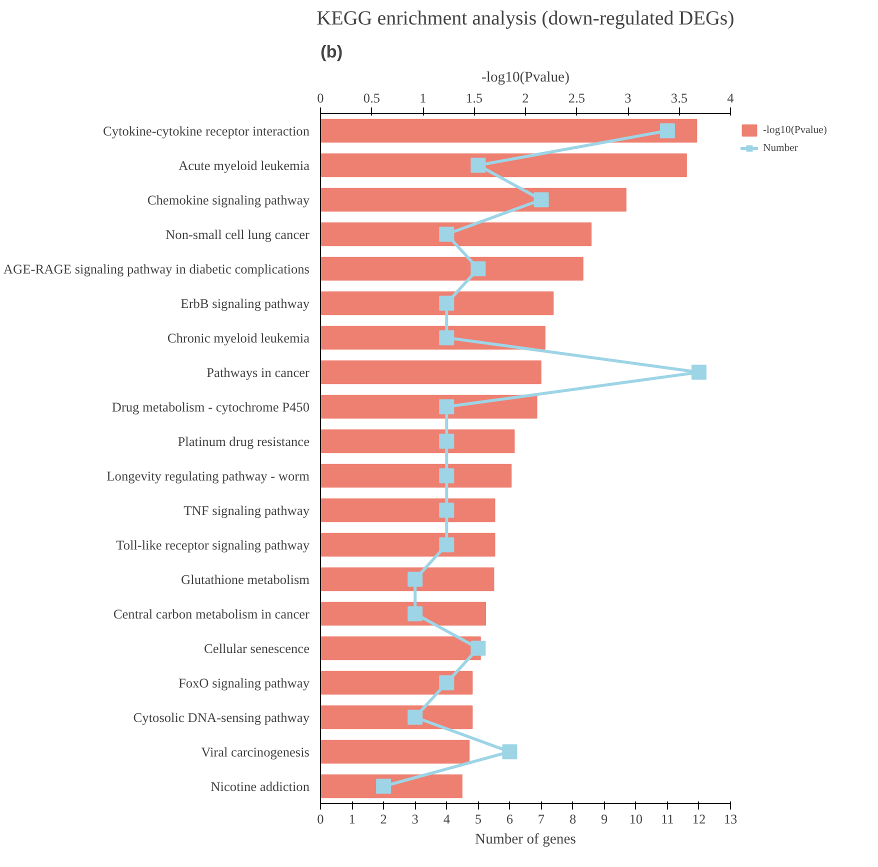 This screenshot has width=878, height=867. Describe the element at coordinates (730, 98) in the screenshot. I see `x2-tick-label: 4` at that location.